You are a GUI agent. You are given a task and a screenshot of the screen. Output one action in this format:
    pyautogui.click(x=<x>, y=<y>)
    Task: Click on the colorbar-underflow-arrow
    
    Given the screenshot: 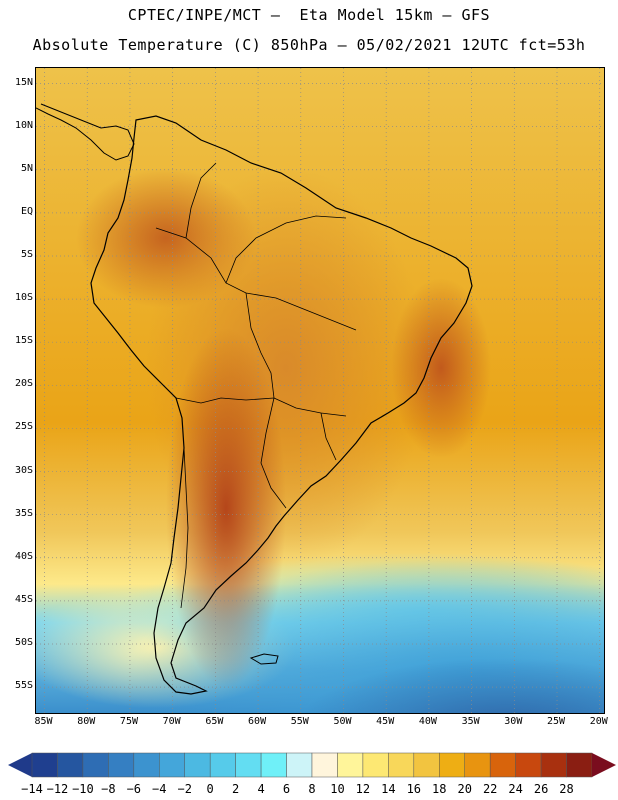 What is the action you would take?
    pyautogui.click(x=20, y=765)
    